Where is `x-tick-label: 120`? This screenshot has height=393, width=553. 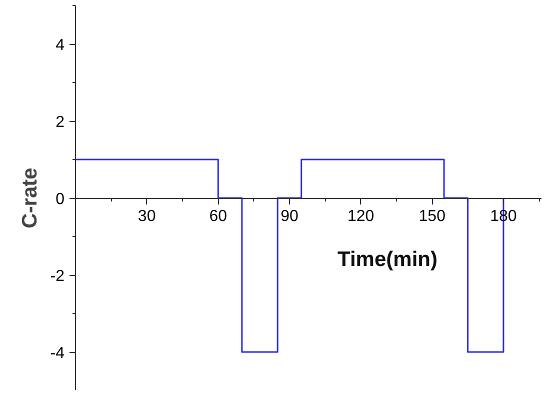
x-tick-label: 120 is located at coordinates (360, 216).